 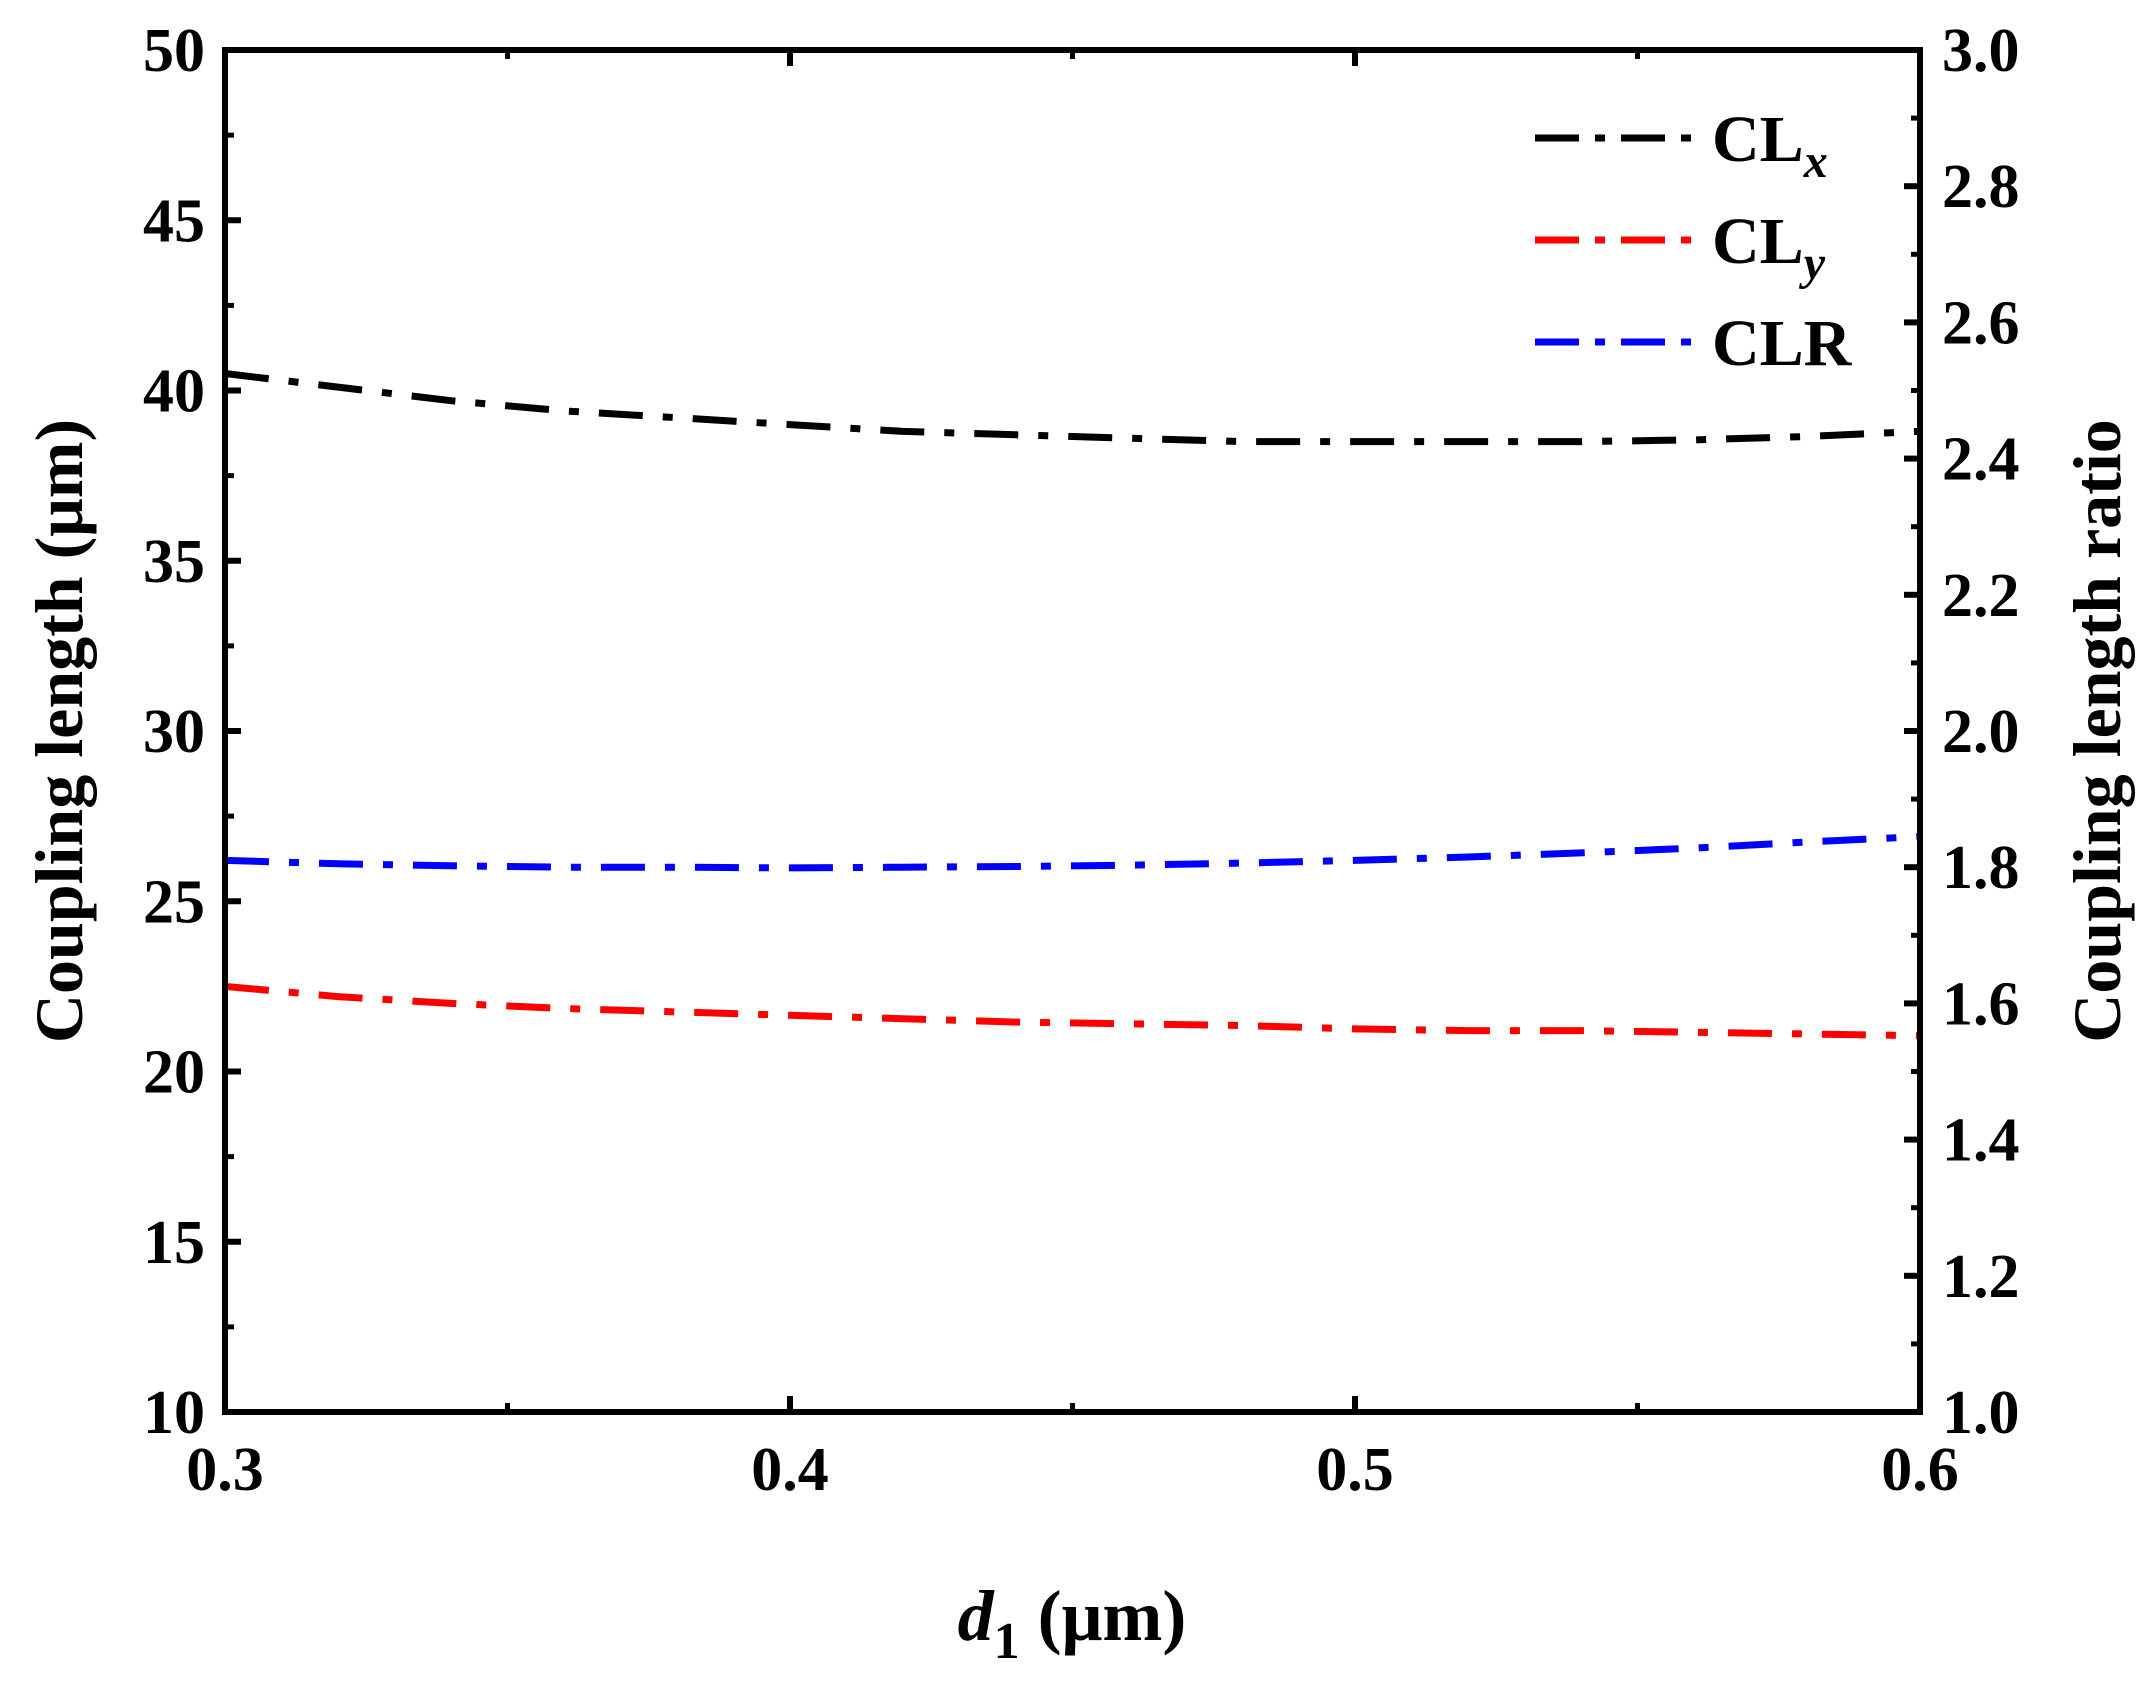 I want to click on x-axis-title: d1 (μm), so click(x=1072, y=1623).